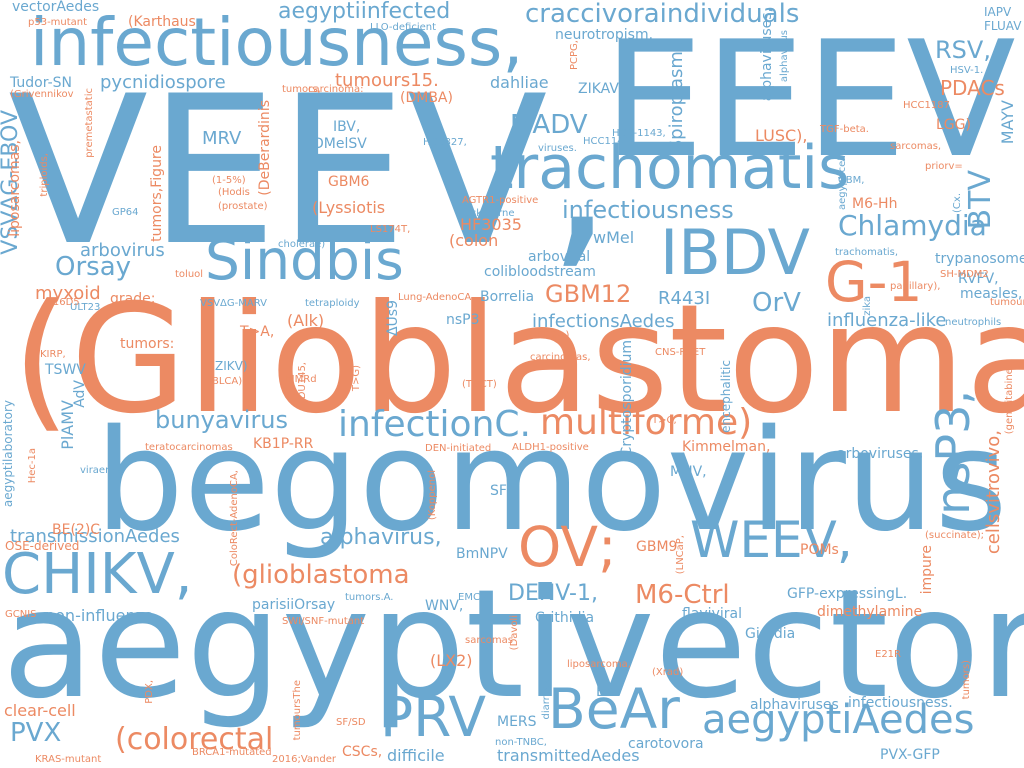  What do you see at coordinates (243, 206) in the screenshot?
I see `cloud-word: (prostate)` at bounding box center [243, 206].